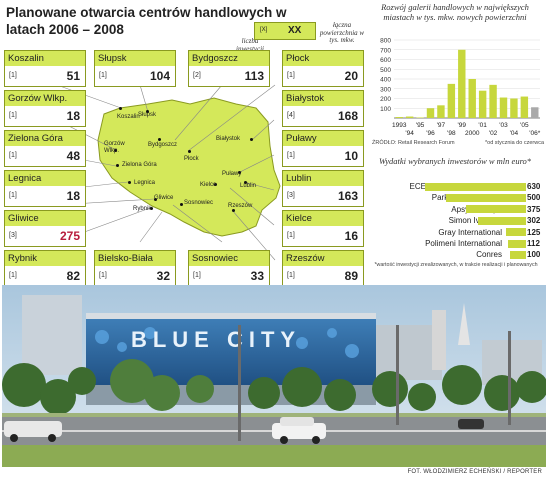 Image resolution: width=548 pixels, height=480 pixels. I want to click on city-box-value: 275, so click(69, 236).